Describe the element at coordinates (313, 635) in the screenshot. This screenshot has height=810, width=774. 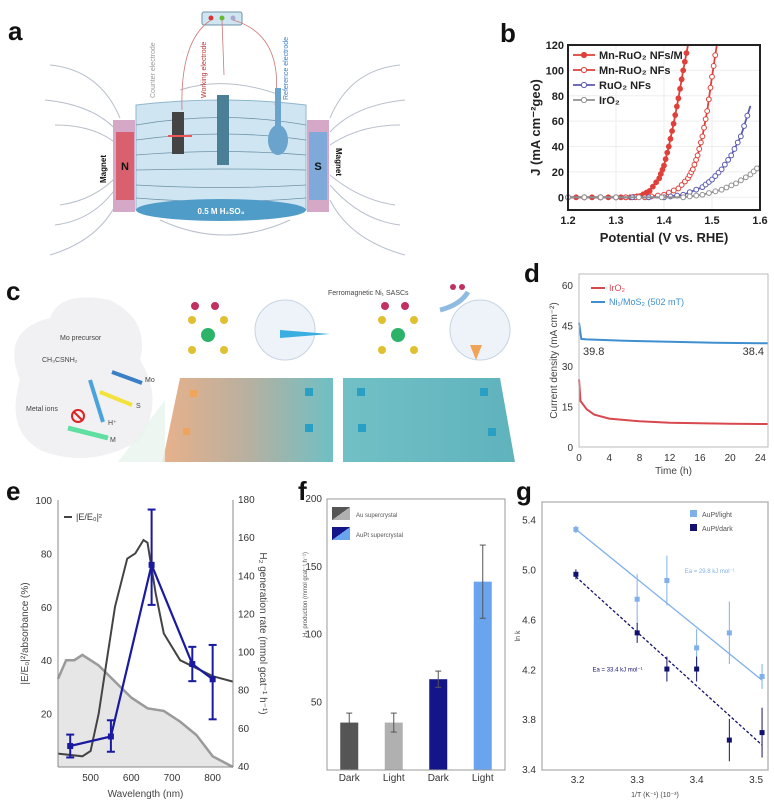
I see `f-ytick: 100` at that location.